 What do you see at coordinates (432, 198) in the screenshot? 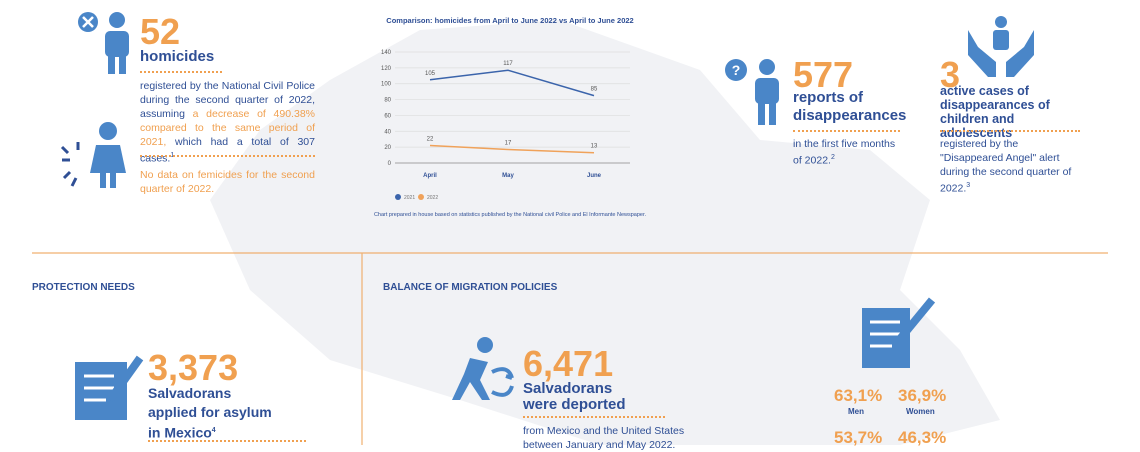
I see `legend-label: 2022` at bounding box center [432, 198].